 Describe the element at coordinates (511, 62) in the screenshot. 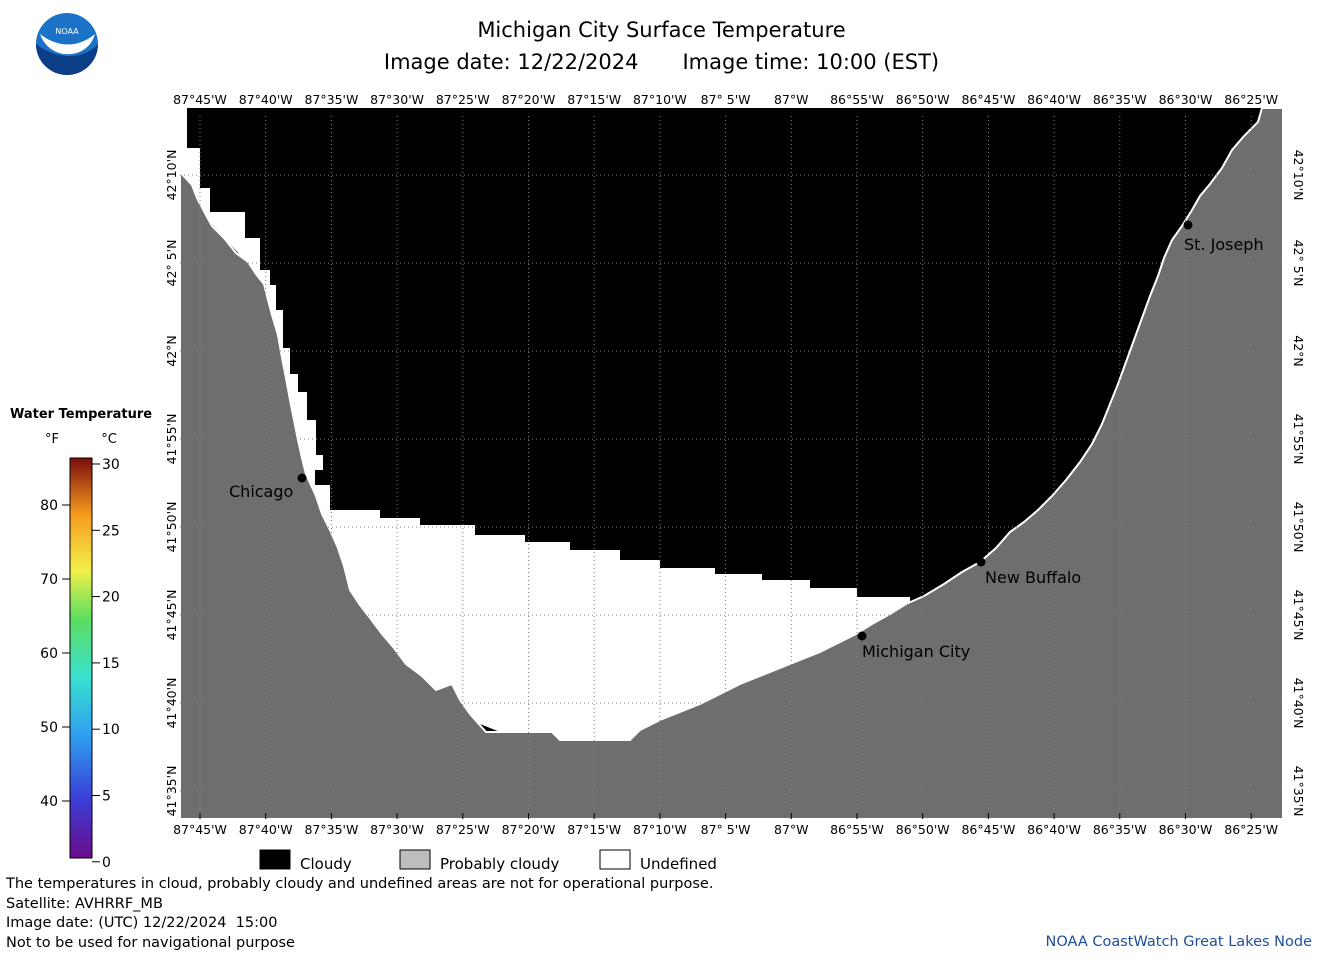

I see `image-date: Image date: 12/22/2024` at that location.